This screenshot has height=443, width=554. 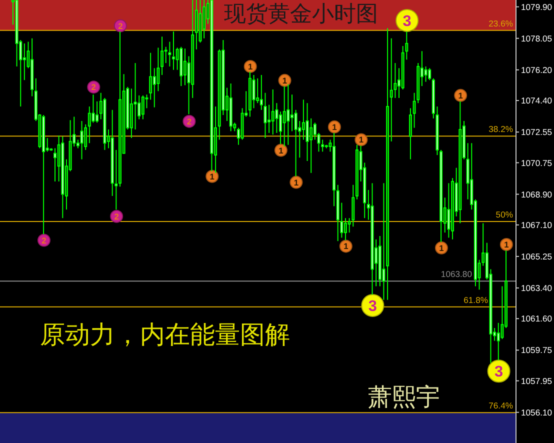 I want to click on y-tick-label: 1057.95, so click(x=536, y=381).